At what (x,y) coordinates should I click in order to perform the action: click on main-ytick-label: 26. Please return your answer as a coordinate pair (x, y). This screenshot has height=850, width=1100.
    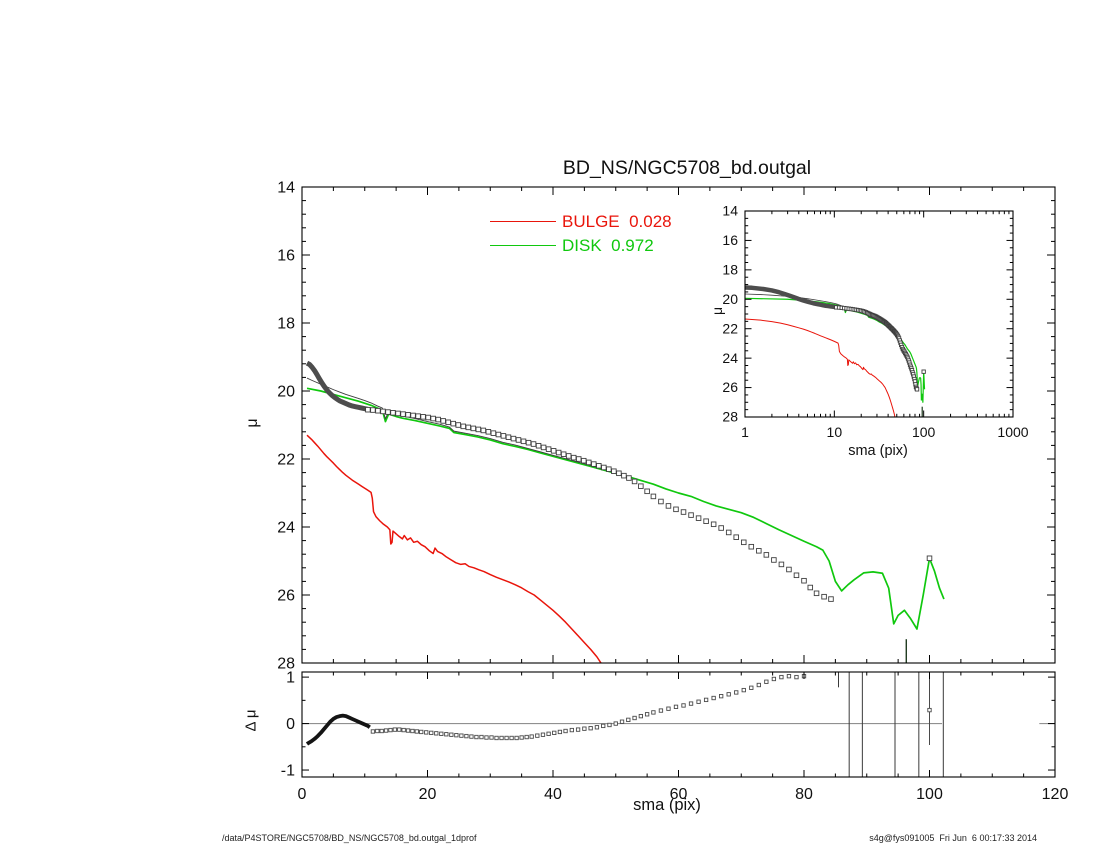
    Looking at the image, I should click on (286, 595).